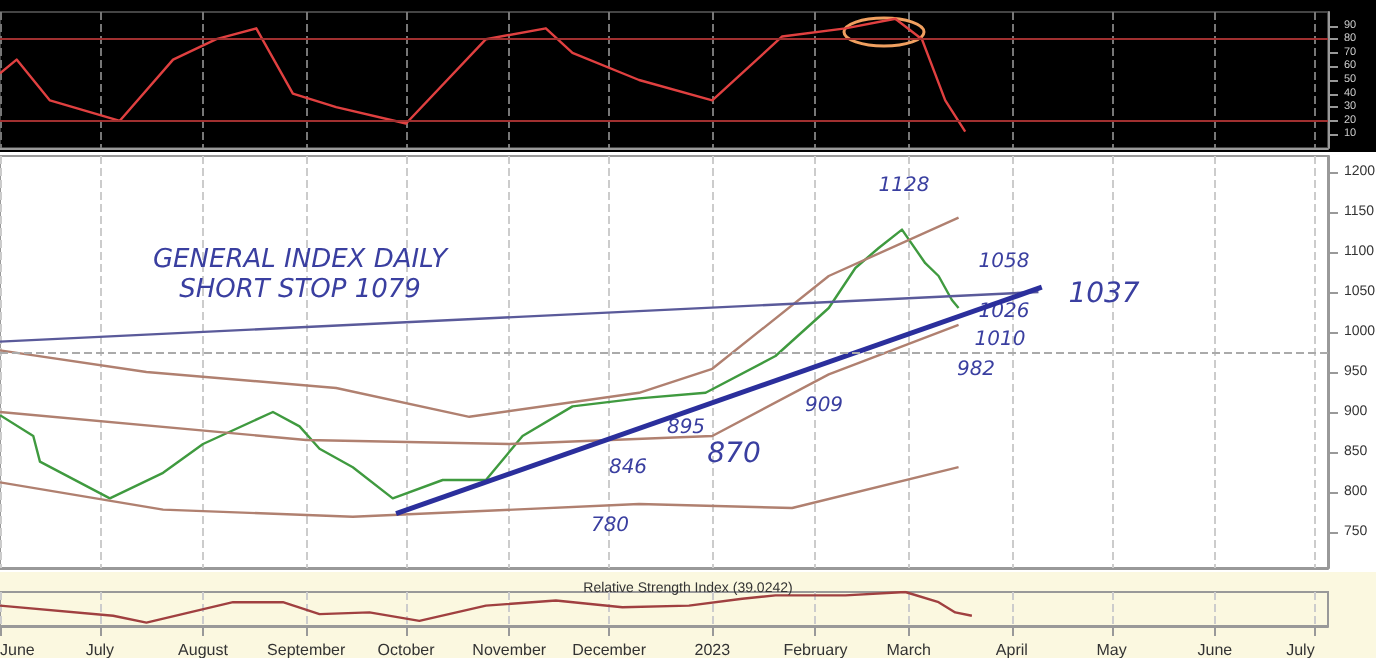 The width and height of the screenshot is (1376, 658). Describe the element at coordinates (824, 406) in the screenshot. I see `annotation: 909` at that location.